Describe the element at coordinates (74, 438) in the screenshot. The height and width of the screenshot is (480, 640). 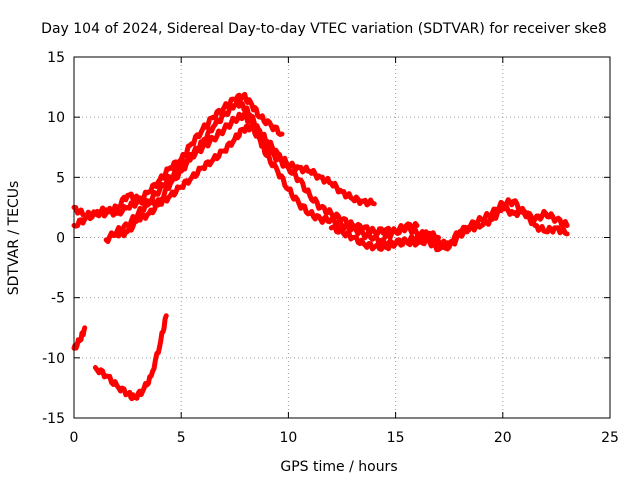
I see `x-tick-label: 0` at that location.